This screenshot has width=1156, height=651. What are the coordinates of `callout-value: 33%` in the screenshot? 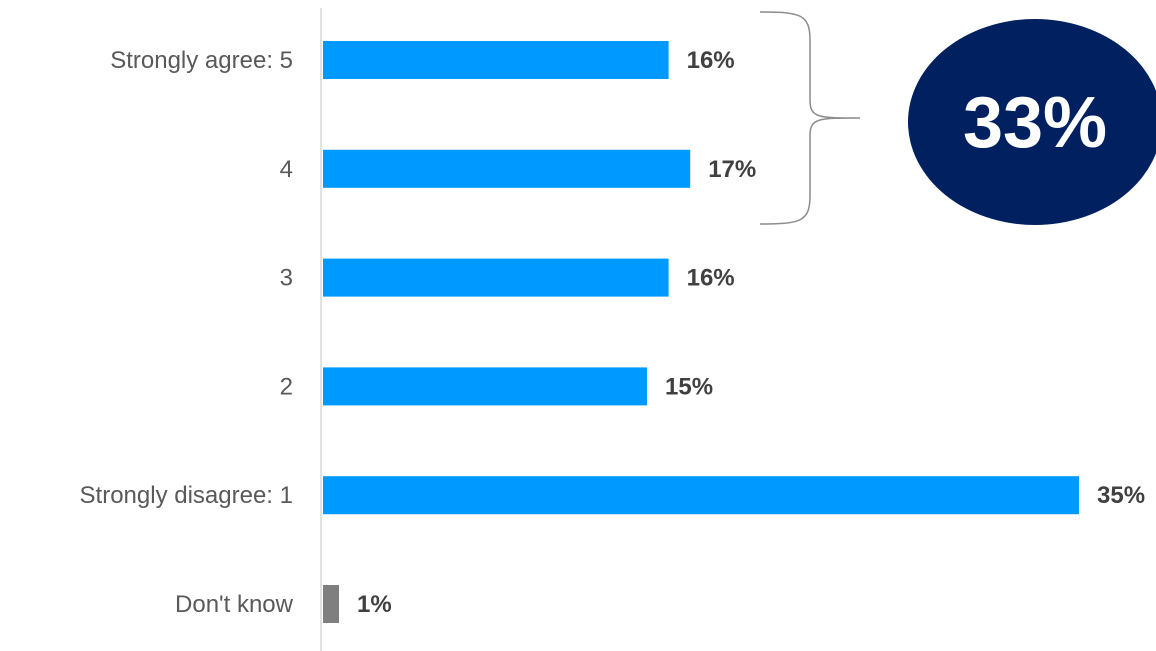 It's located at (1035, 123).